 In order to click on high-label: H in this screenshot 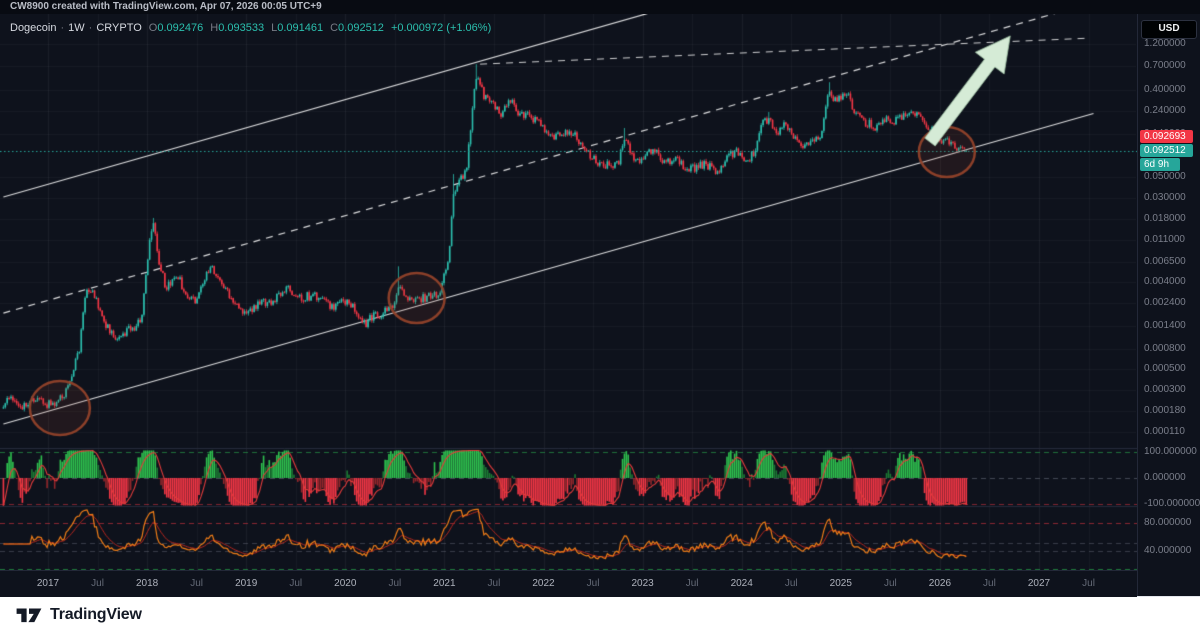, I will do `click(214, 28)`.